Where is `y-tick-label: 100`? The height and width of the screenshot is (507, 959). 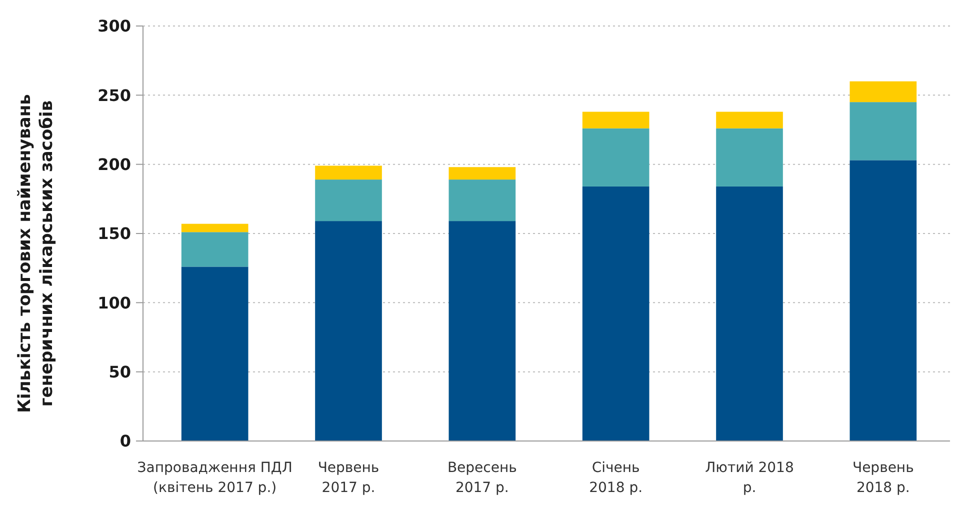 y-tick-label: 100 is located at coordinates (114, 302).